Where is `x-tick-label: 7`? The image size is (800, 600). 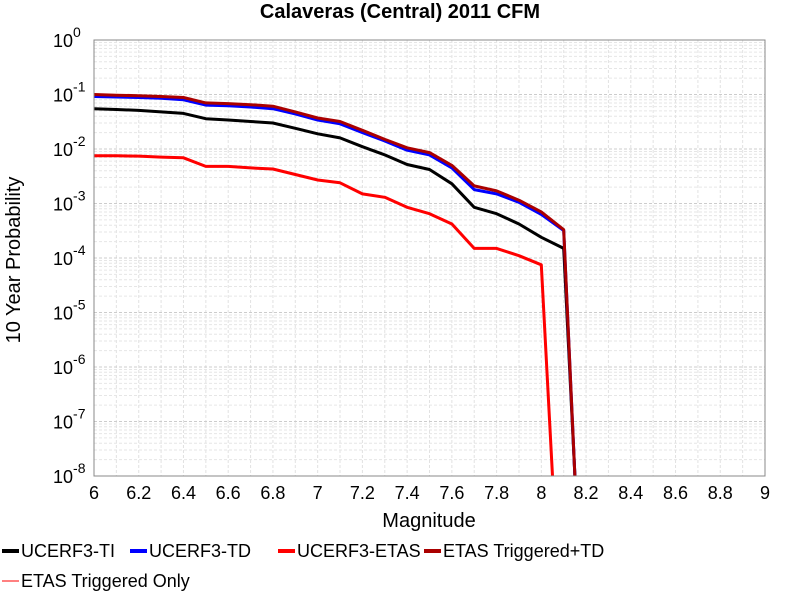 x-tick-label: 7 is located at coordinates (318, 493).